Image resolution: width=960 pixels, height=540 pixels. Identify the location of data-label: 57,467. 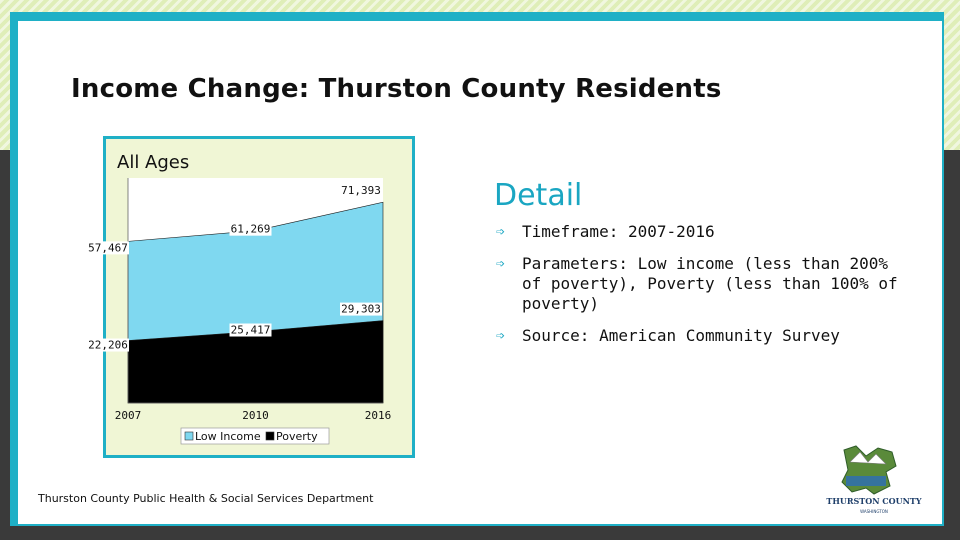
(108, 247).